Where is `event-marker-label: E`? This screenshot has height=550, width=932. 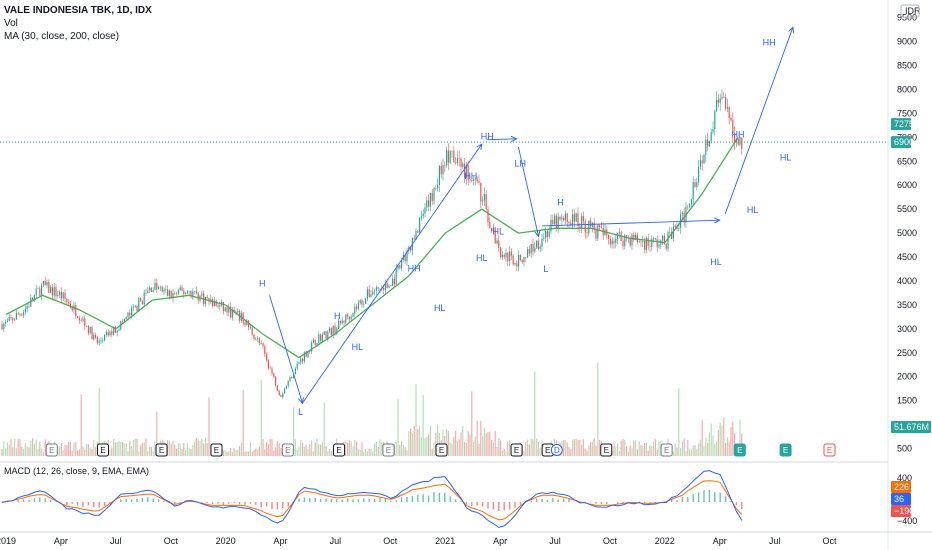
event-marker-label: E is located at coordinates (785, 450).